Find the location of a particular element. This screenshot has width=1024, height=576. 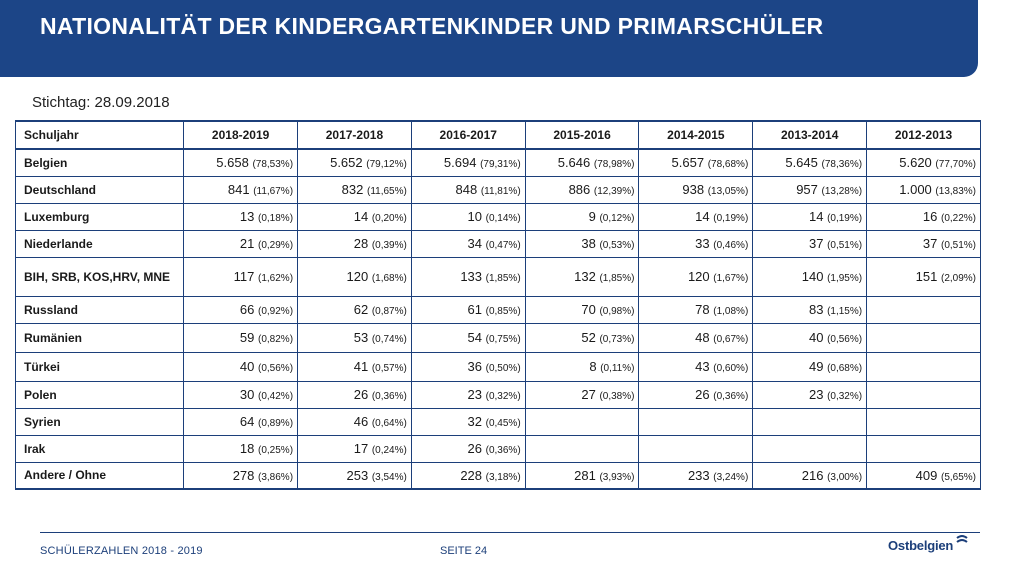

cell-count: 61 is located at coordinates (475, 309).